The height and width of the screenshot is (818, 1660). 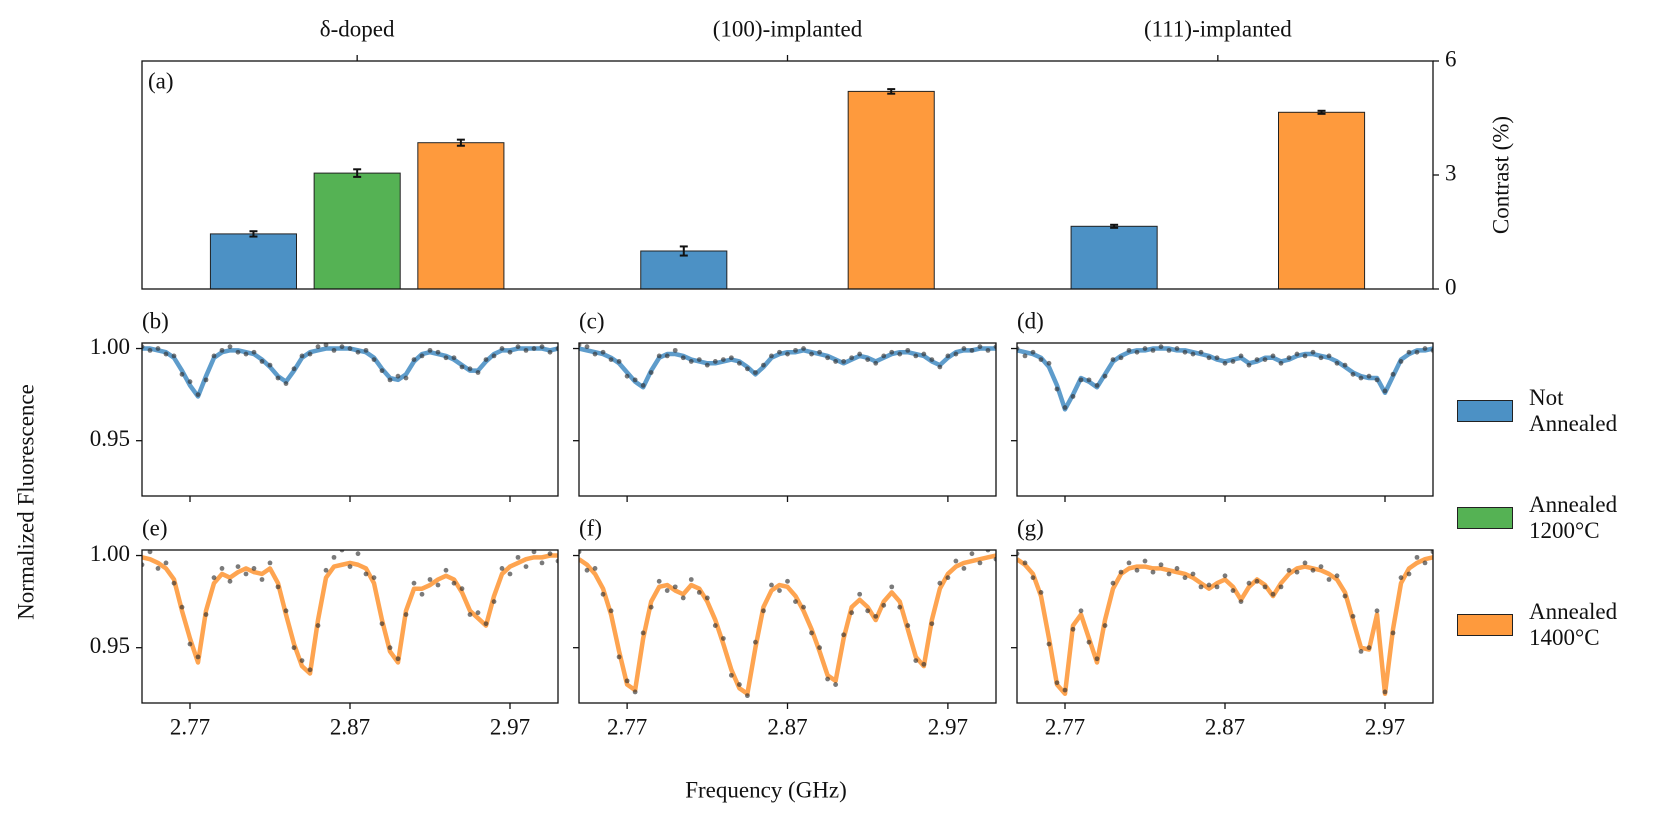 What do you see at coordinates (350, 614) in the screenshot?
I see `fit-line` at bounding box center [350, 614].